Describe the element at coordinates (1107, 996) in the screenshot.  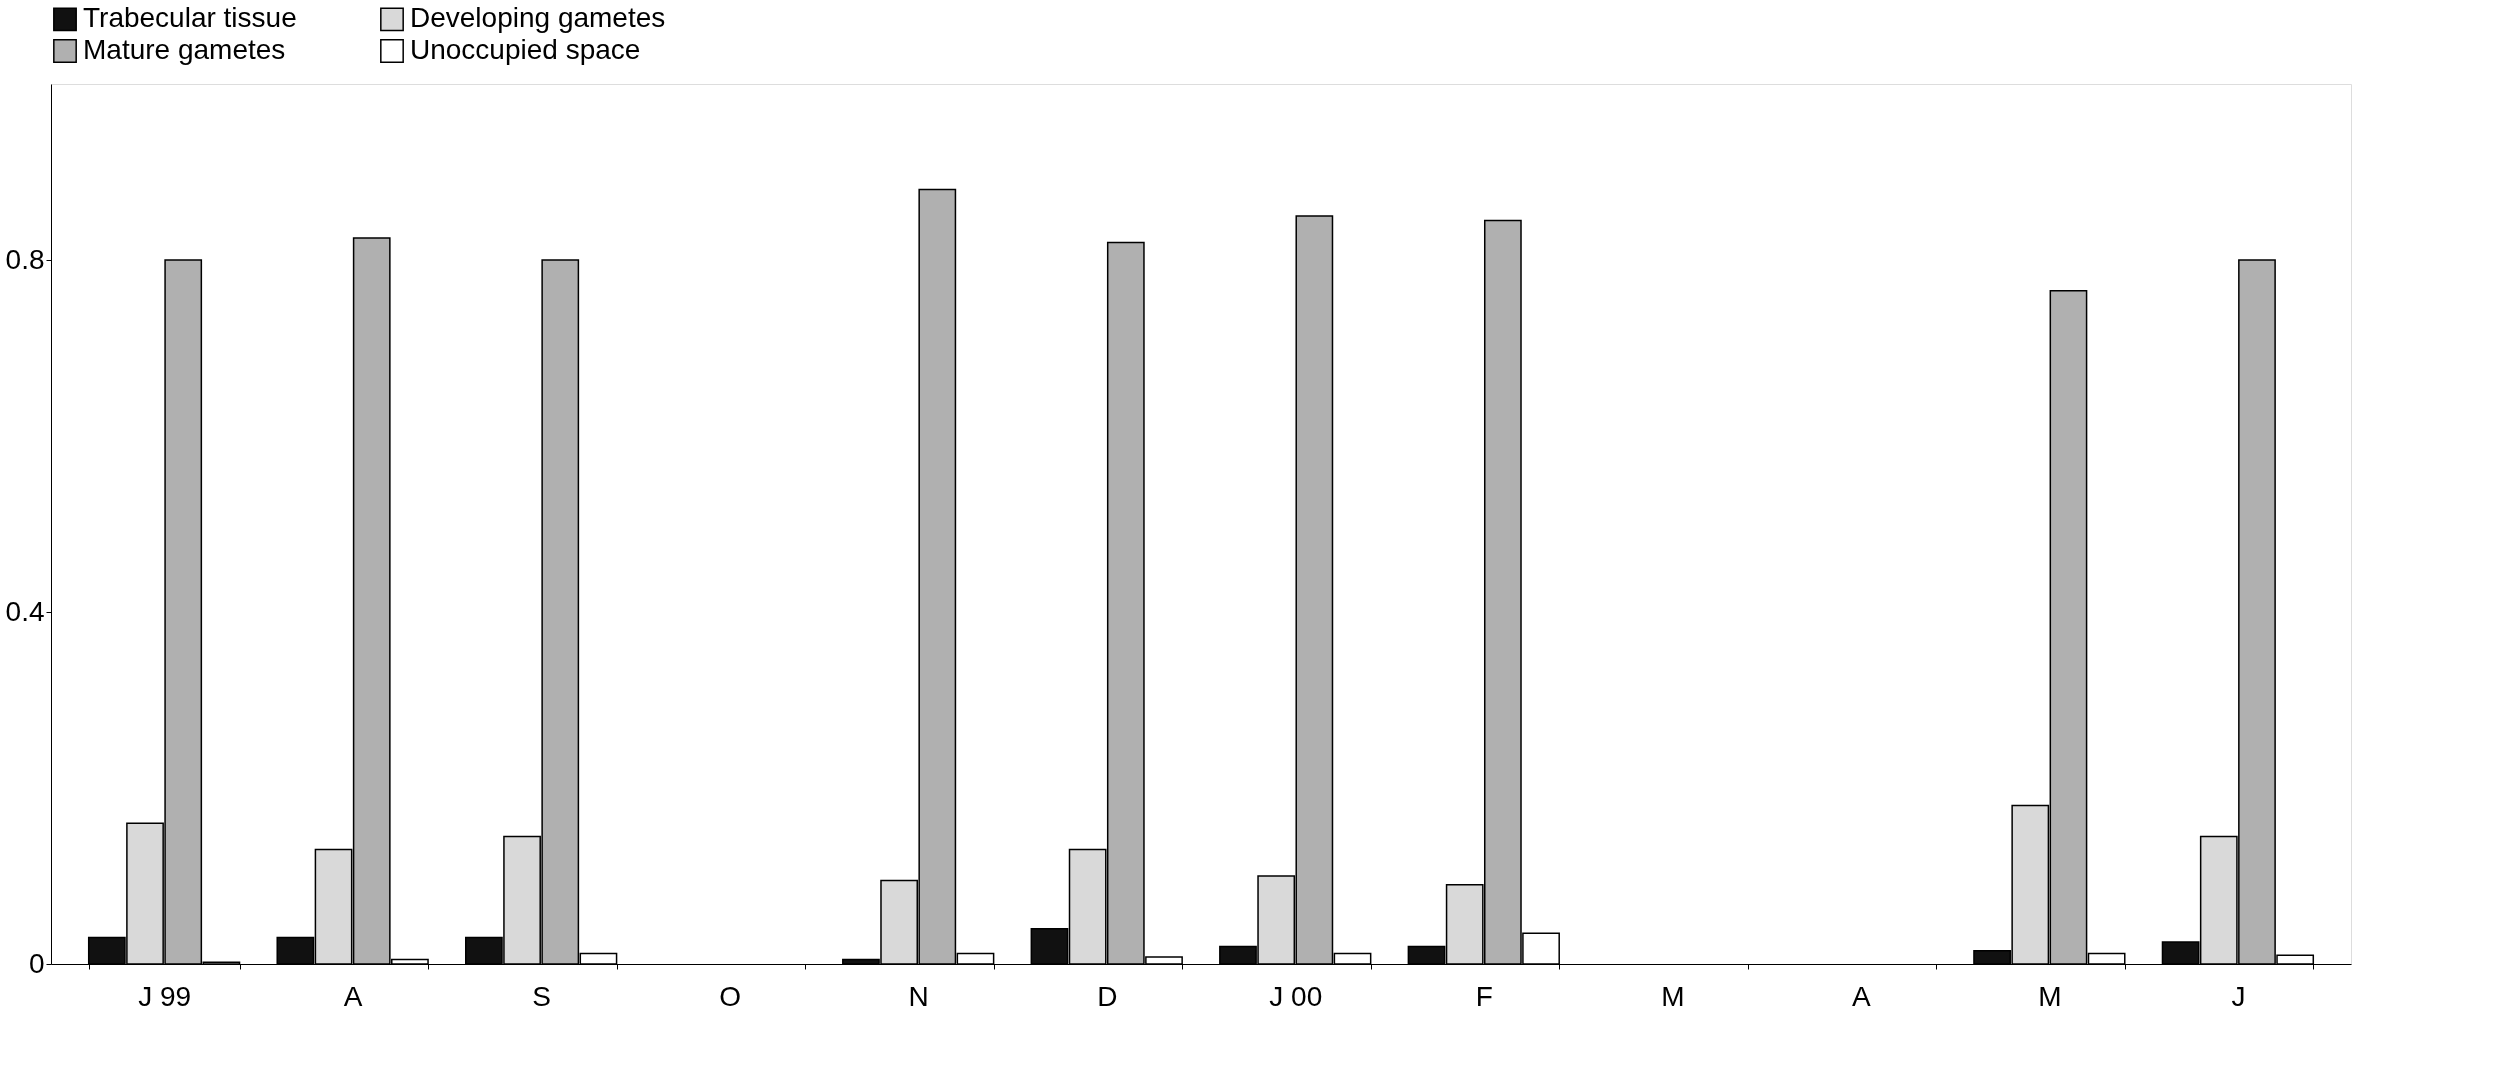
I see `x-tick-label: D` at that location.